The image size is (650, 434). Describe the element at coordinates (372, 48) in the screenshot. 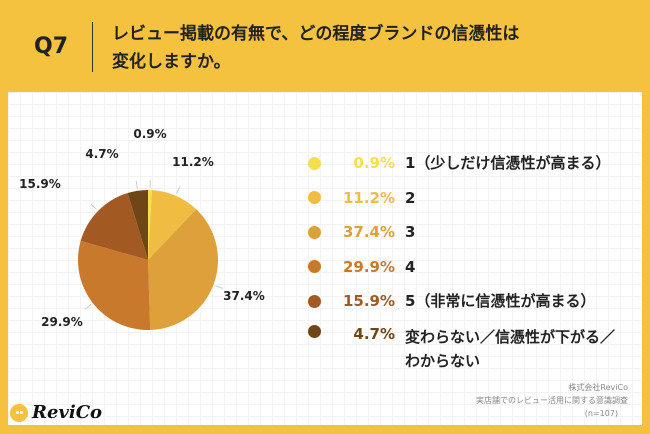

I see `page-title: レビュー掲載の有無で、どの程度ブランドの信憑性は 変化しますか。` at that location.